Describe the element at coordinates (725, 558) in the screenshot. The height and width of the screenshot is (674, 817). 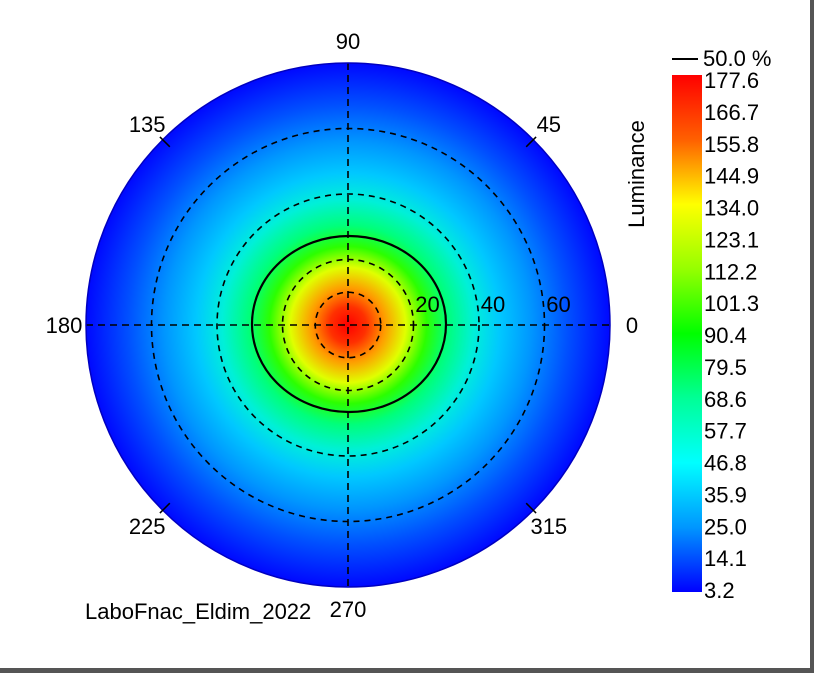
I see `colorbar-tick-label: 14.1` at that location.